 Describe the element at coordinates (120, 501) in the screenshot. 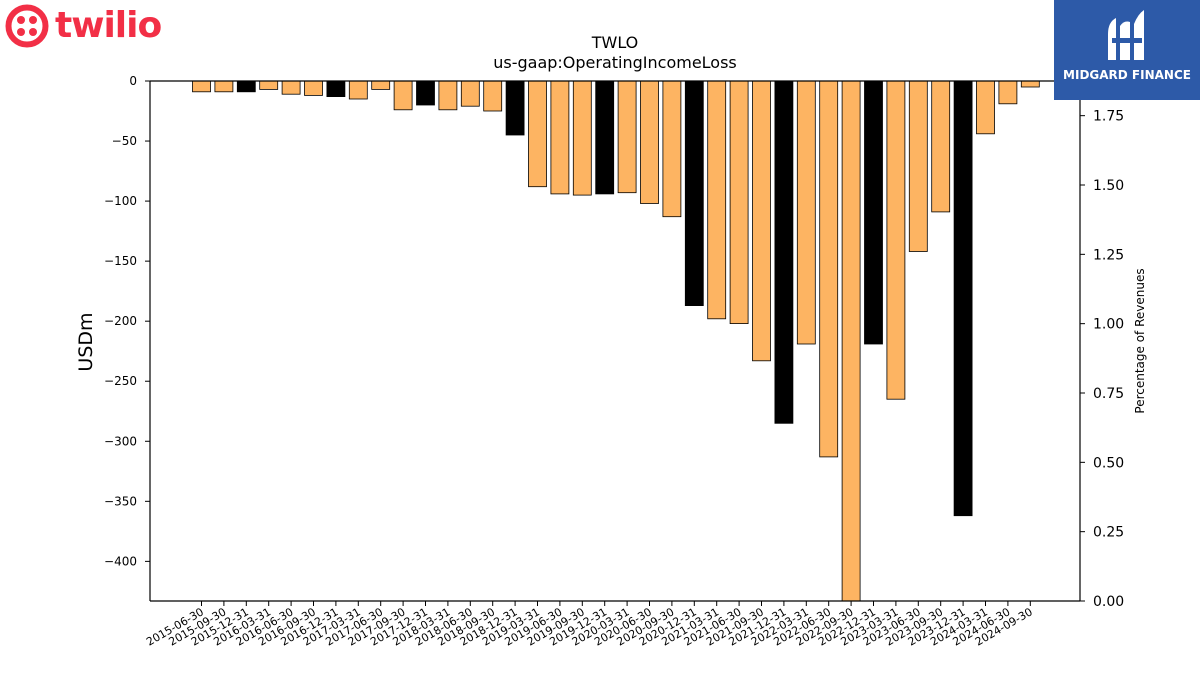

I see `y-tick-label: −350` at that location.